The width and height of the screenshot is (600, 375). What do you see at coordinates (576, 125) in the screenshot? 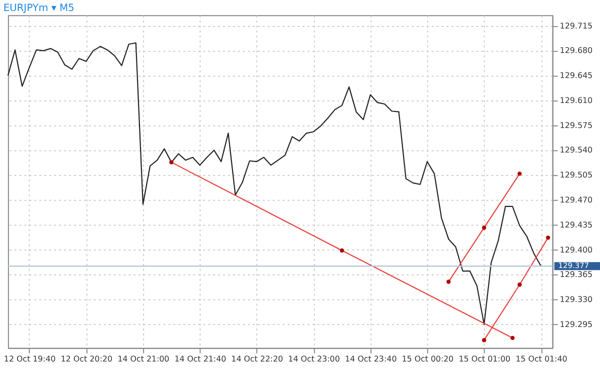
I see `y-tick-label: 129.575` at bounding box center [576, 125].